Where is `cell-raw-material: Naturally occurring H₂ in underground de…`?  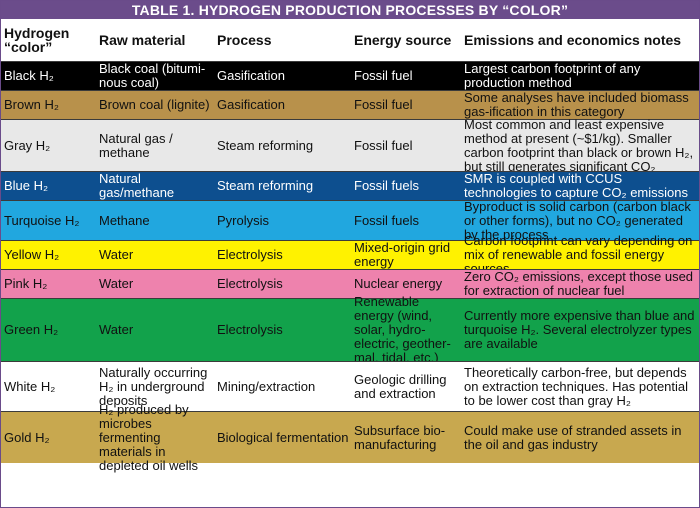 cell-raw-material: Naturally occurring H₂ in underground de… is located at coordinates (153, 386).